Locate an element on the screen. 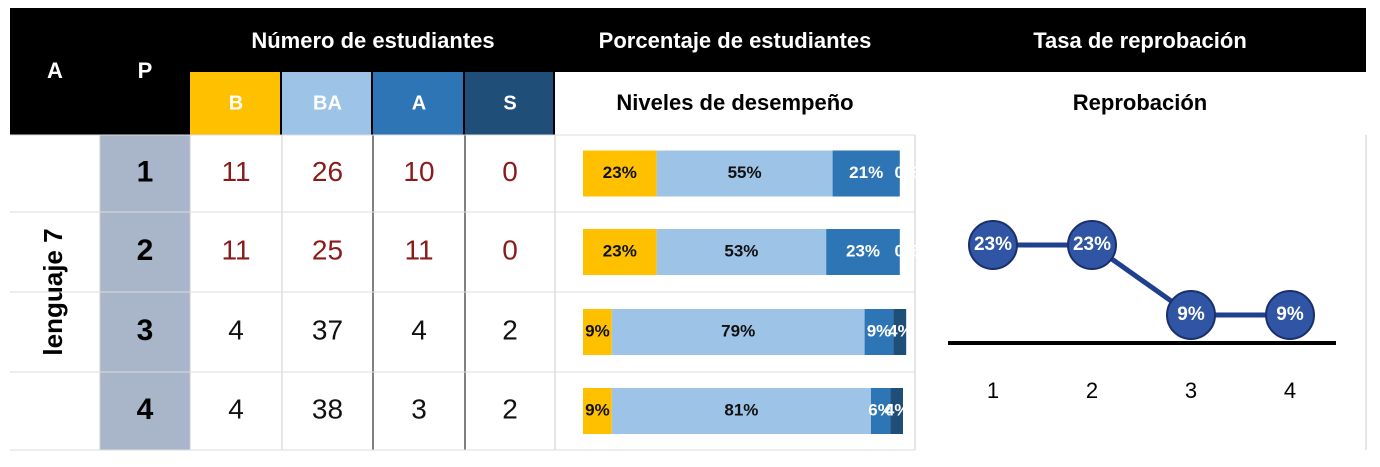 The height and width of the screenshot is (467, 1380). percents-subtitle: Niveles de desempeño is located at coordinates (734, 102).